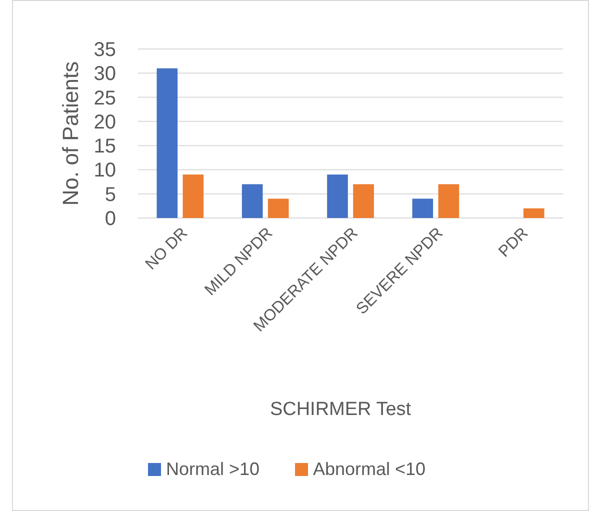 The image size is (599, 511). What do you see at coordinates (369, 469) in the screenshot?
I see `legend-label: Abnormal <10` at bounding box center [369, 469].